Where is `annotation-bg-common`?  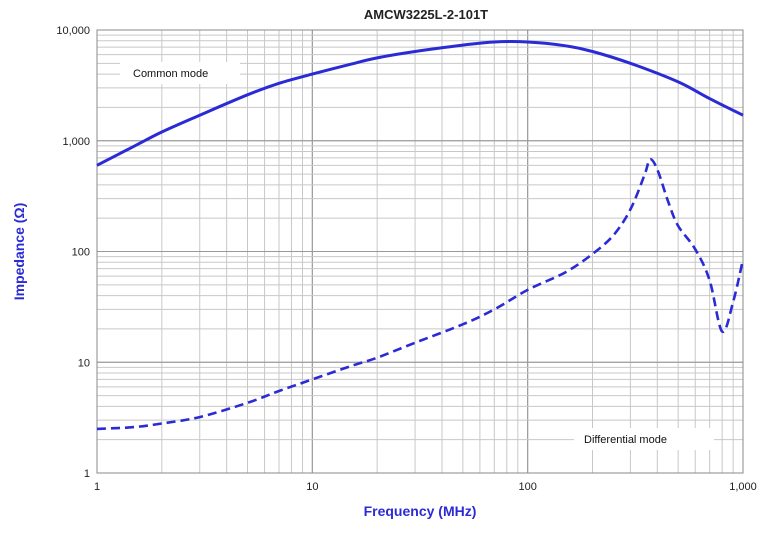
annotation-bg-common is located at coordinates (180, 73).